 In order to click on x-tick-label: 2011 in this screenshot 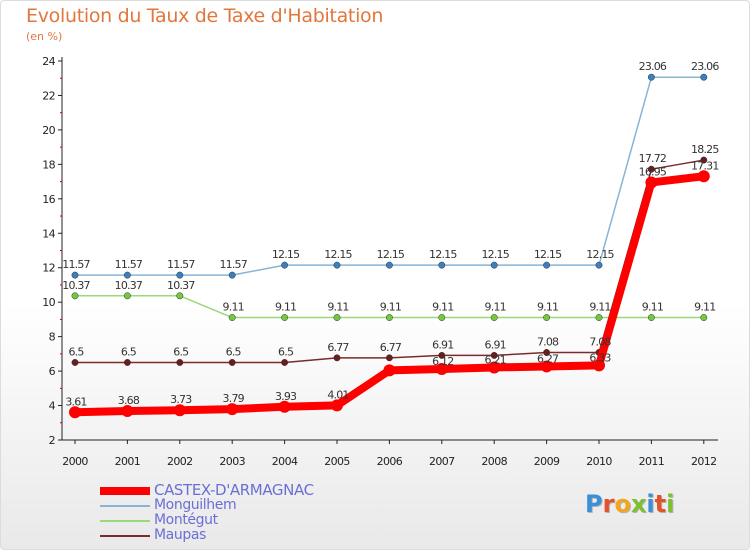, I will do `click(652, 461)`.